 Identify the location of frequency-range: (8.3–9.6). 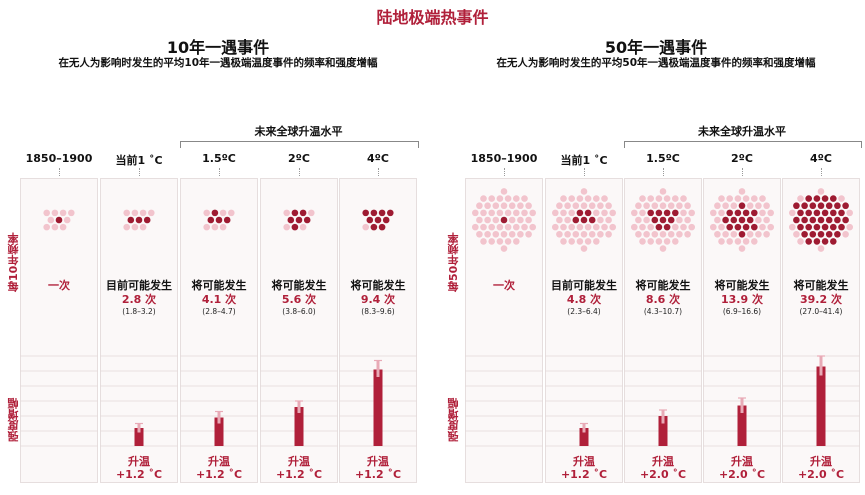
(378, 311).